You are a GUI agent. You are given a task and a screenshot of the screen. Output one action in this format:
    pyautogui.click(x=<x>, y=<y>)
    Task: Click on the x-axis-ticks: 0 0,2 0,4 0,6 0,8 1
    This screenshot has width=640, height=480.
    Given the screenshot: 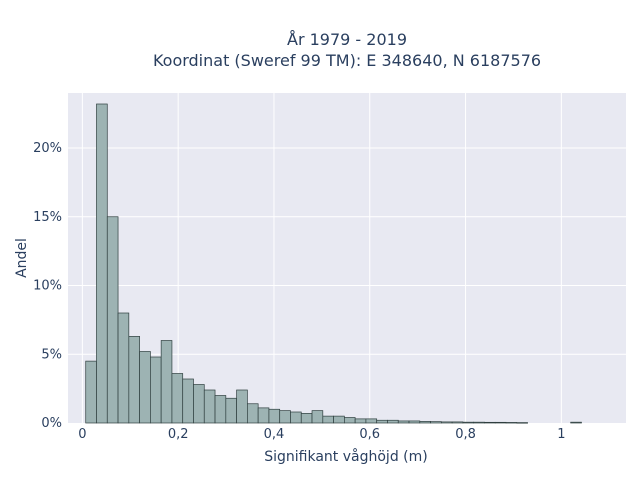 What is the action you would take?
    pyautogui.click(x=321, y=434)
    